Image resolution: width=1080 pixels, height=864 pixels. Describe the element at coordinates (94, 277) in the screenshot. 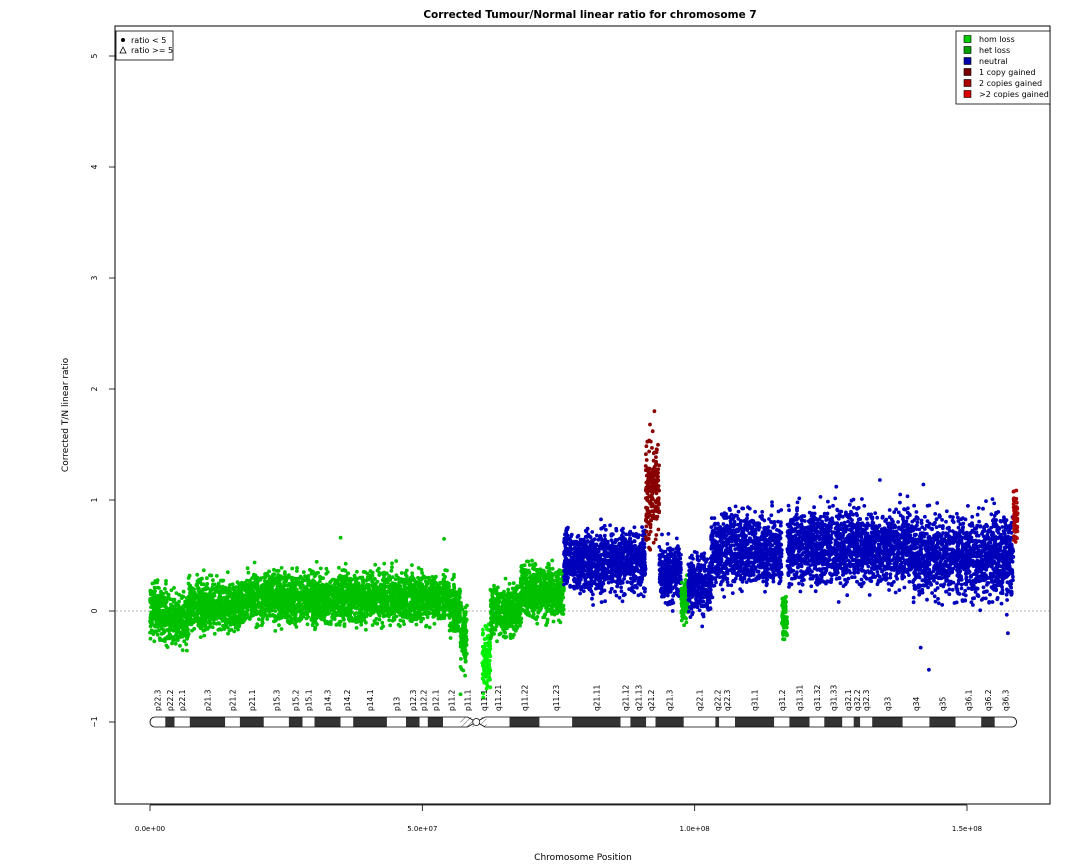

I see `y-tick-label: 3` at that location.